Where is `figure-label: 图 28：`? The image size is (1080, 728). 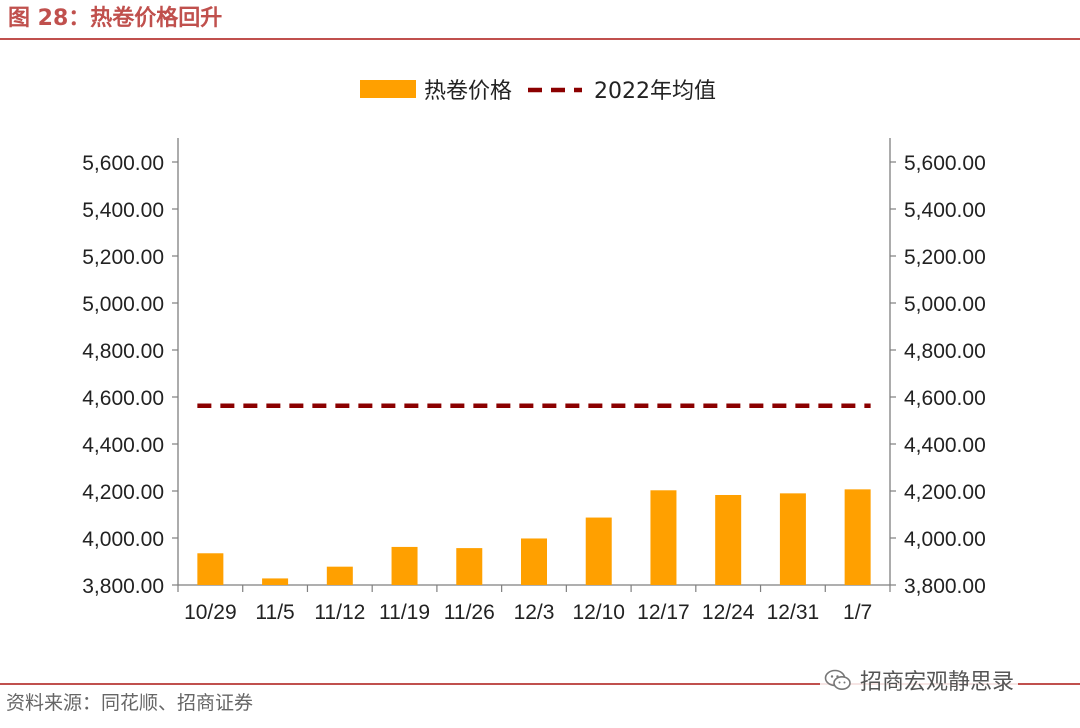
figure-label: 图 28： is located at coordinates (49, 18).